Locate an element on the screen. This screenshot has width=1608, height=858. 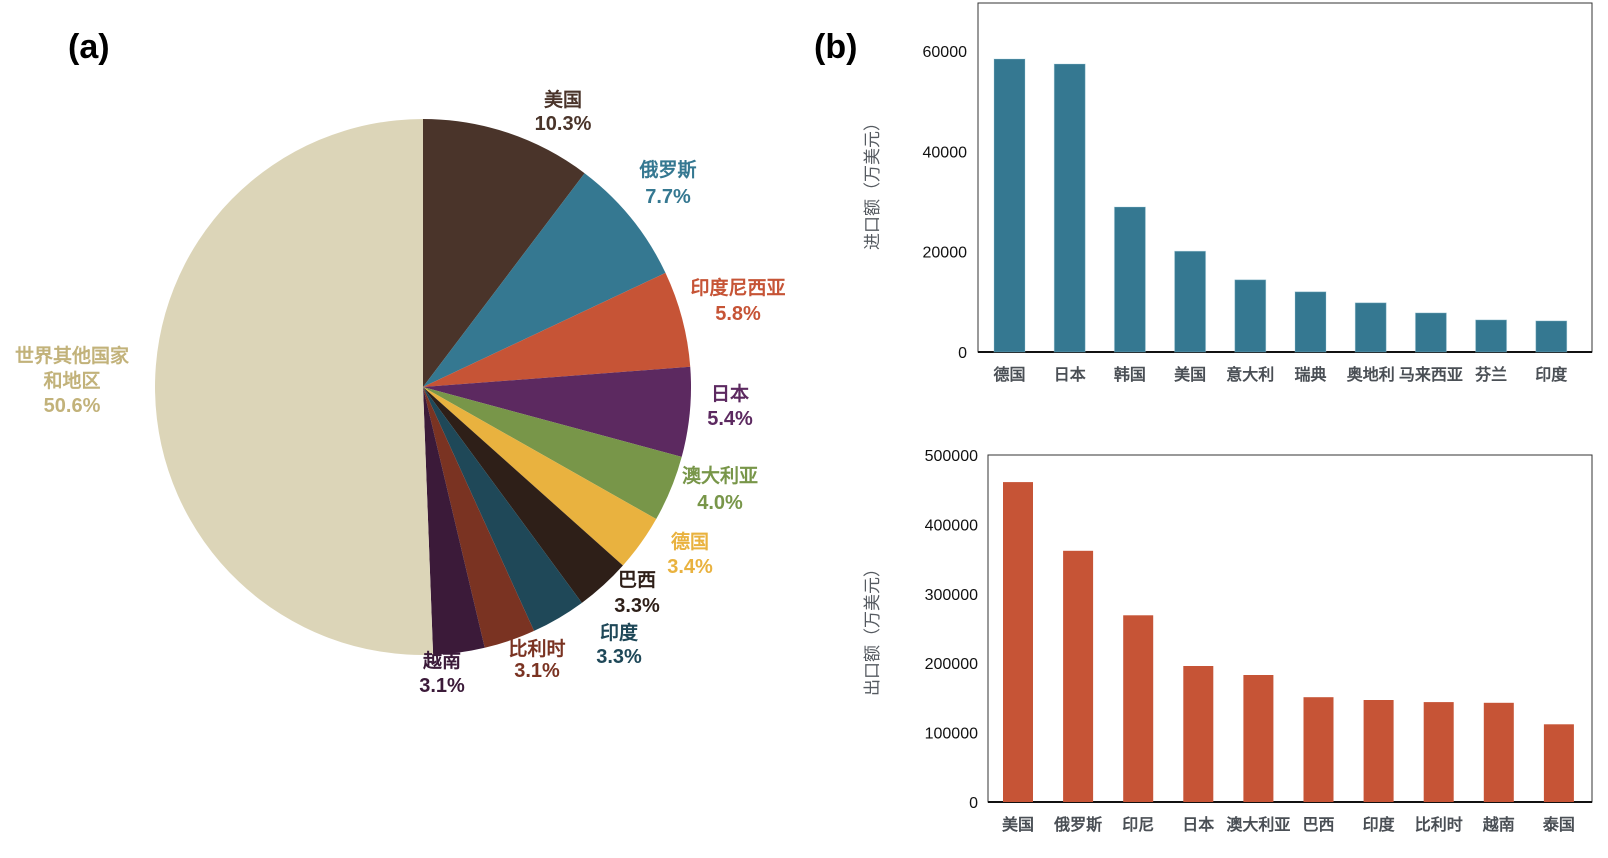
pie-label-percent: 10.3% is located at coordinates (563, 124).